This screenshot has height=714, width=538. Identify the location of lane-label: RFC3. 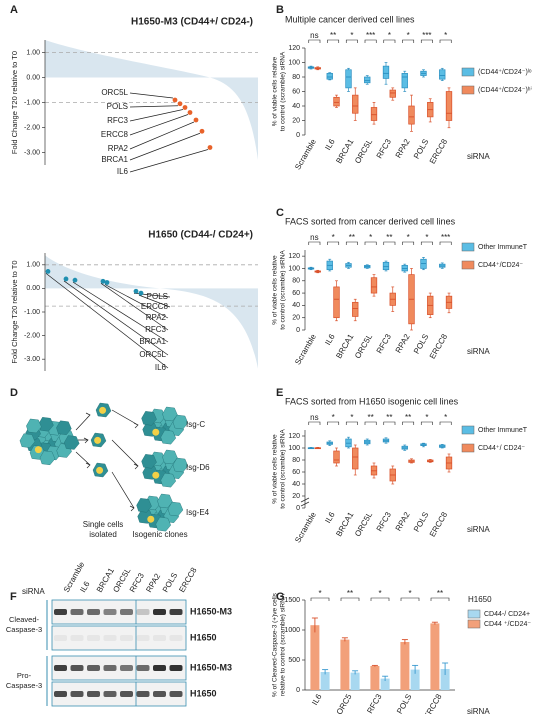
(137, 582).